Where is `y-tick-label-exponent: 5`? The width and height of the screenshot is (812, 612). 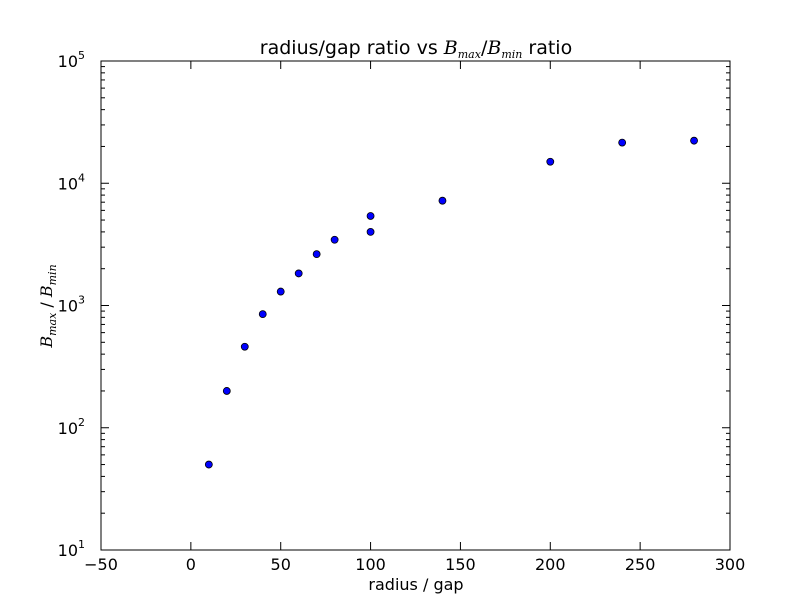 y-tick-label-exponent: 5 is located at coordinates (81, 55).